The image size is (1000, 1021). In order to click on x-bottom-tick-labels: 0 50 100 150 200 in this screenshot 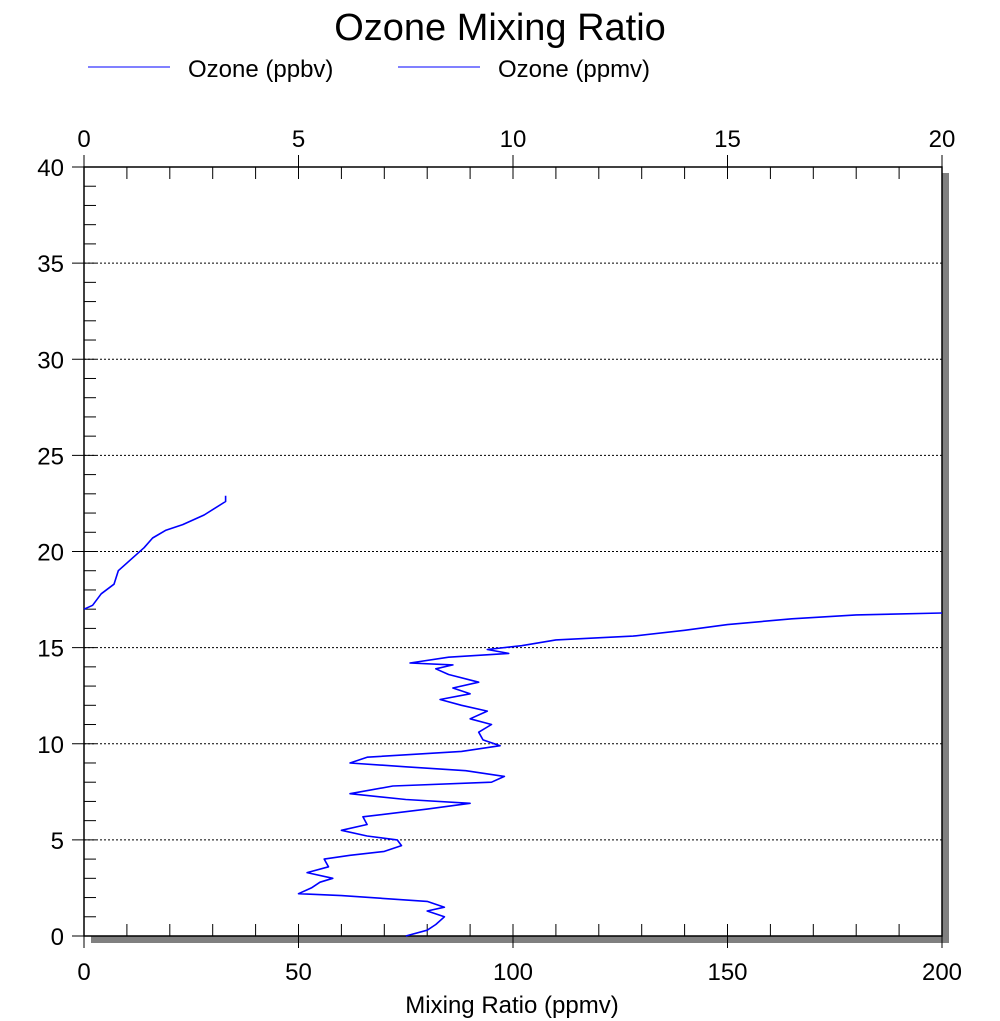, I will do `click(519, 972)`.